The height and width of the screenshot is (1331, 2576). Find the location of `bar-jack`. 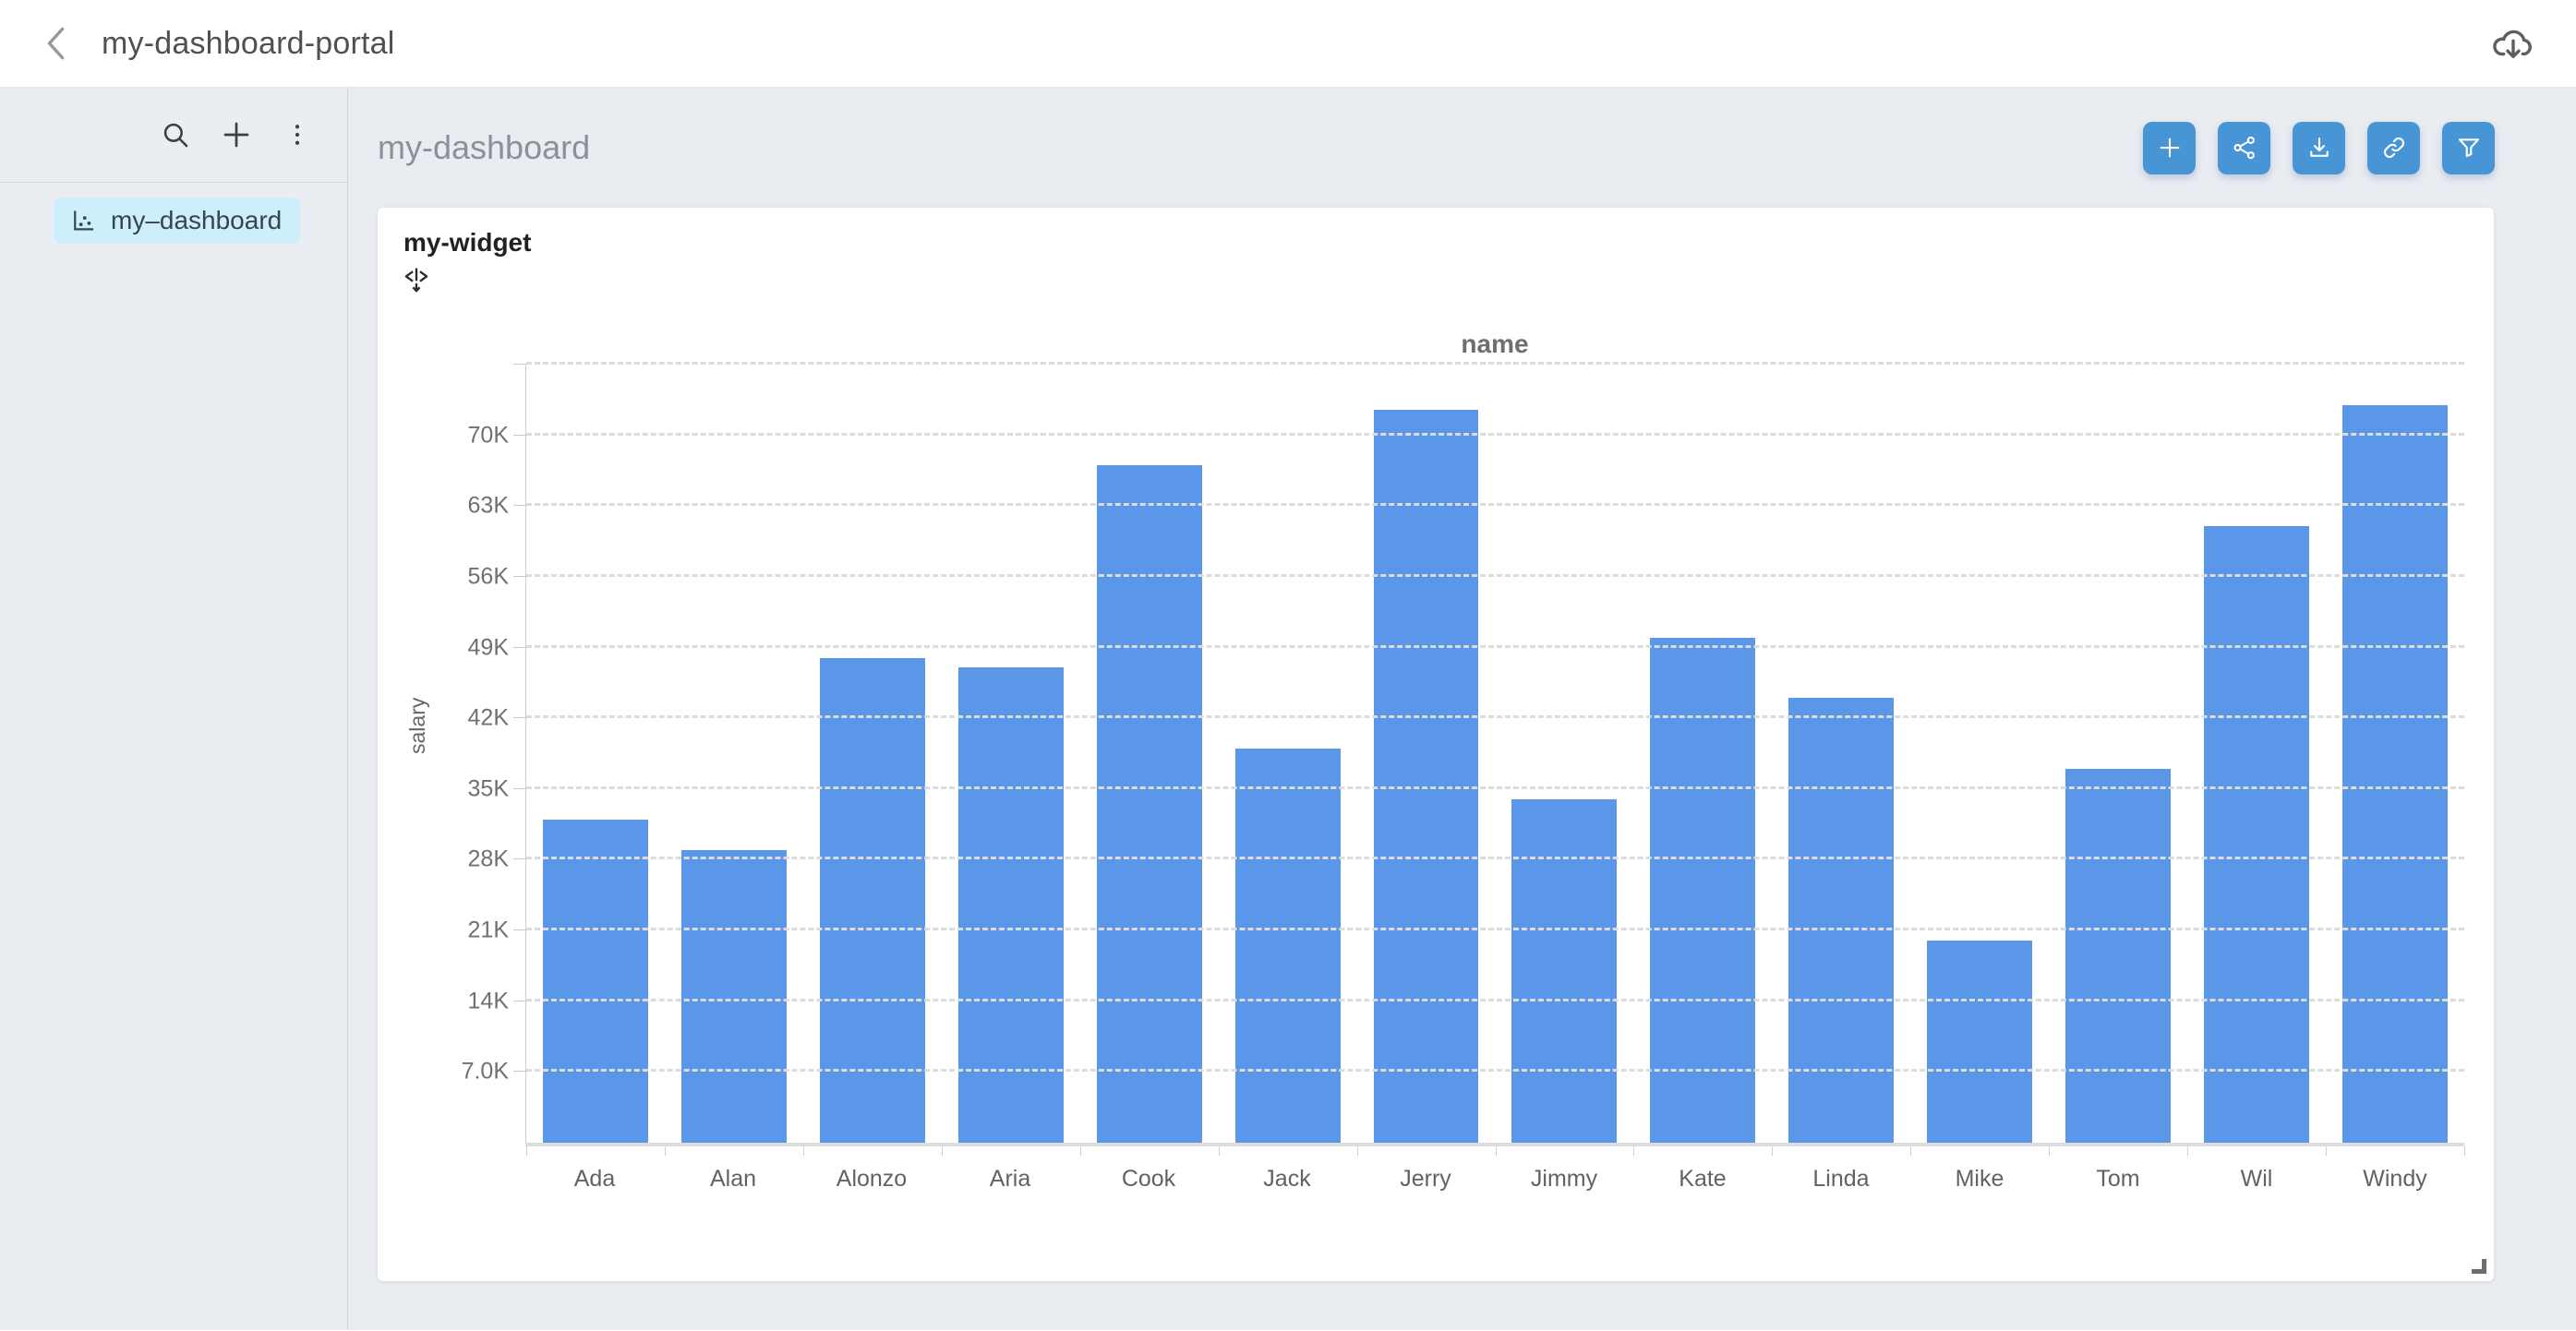

bar-jack is located at coordinates (1287, 946).